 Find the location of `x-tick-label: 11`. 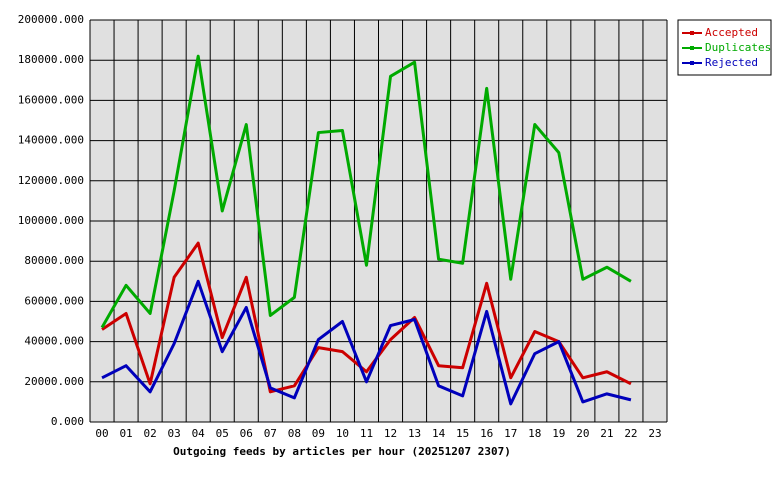

x-tick-label: 11 is located at coordinates (366, 433).